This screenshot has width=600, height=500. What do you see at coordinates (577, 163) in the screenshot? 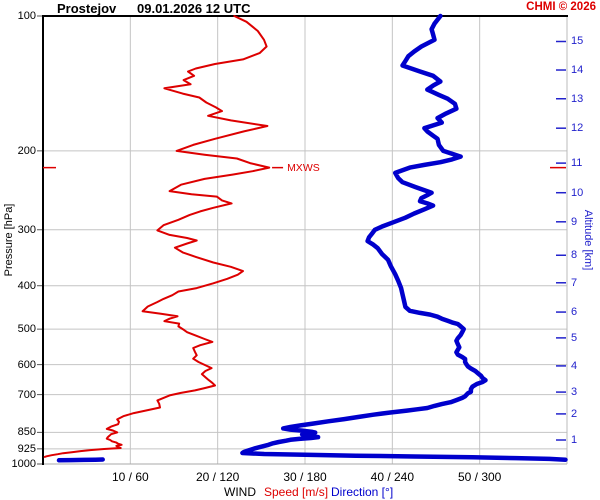
I see `altitude-tick-label: 11` at bounding box center [577, 163].